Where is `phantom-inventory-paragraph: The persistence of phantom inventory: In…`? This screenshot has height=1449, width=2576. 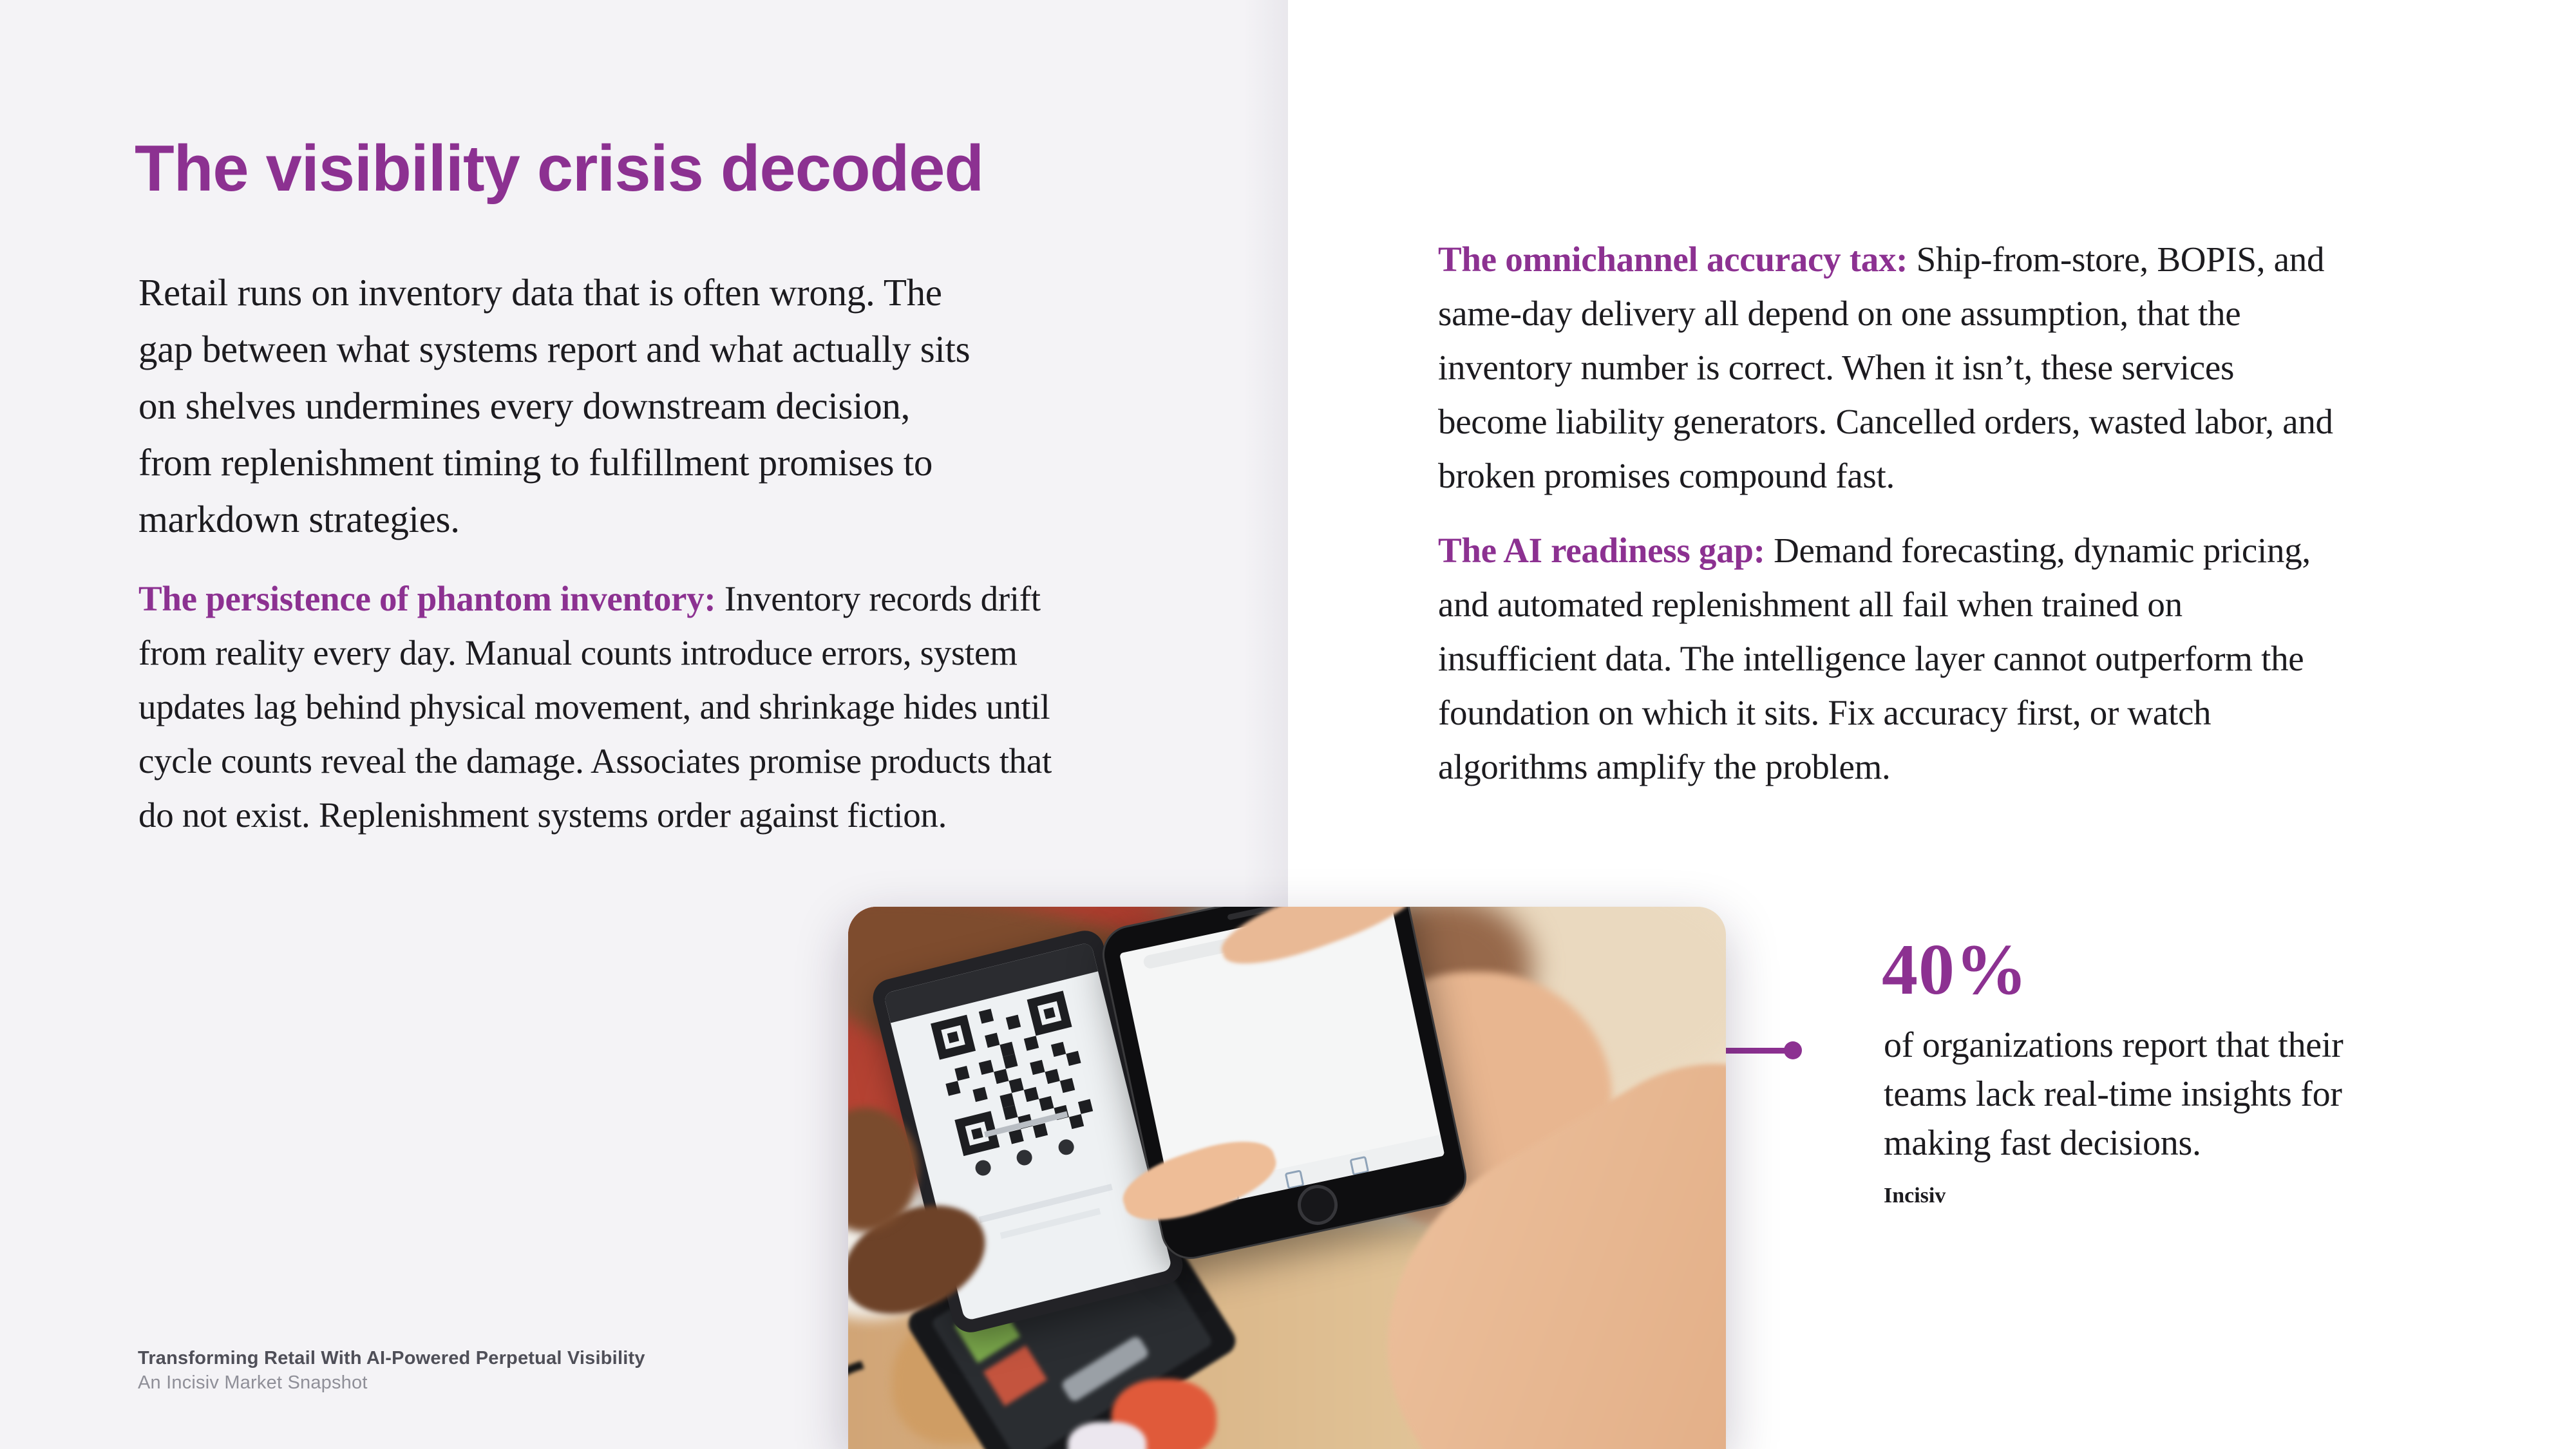 phantom-inventory-paragraph: The persistence of phantom inventory: In… is located at coordinates (679, 707).